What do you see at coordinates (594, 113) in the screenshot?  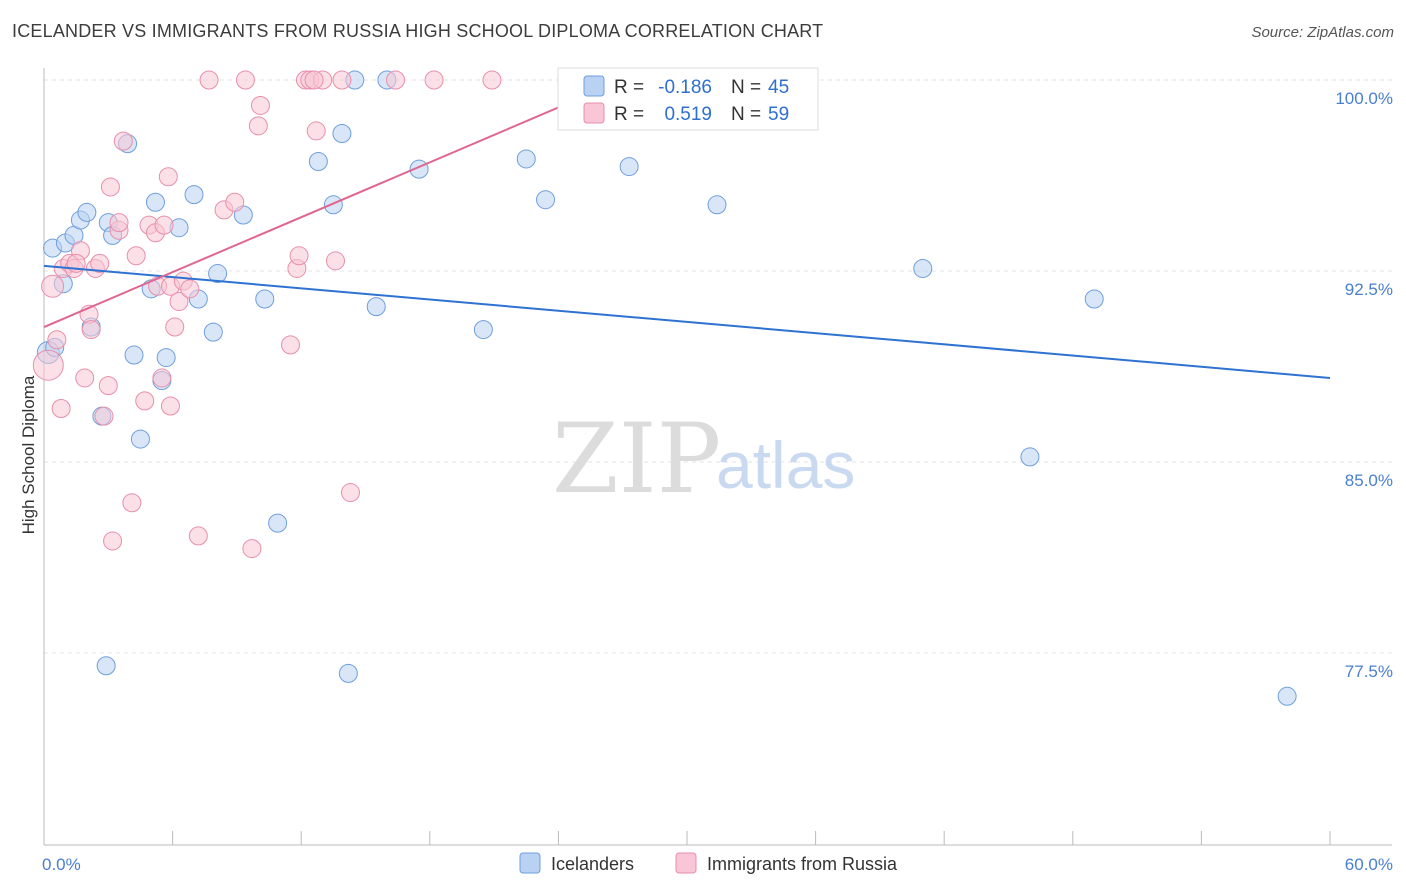 I see `legend-swatch-russia` at bounding box center [594, 113].